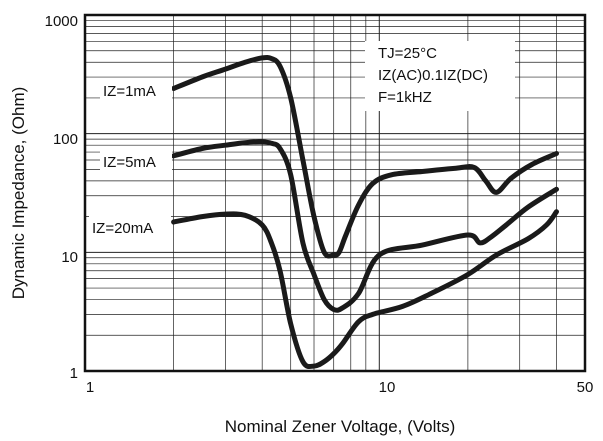  What do you see at coordinates (405, 97) in the screenshot?
I see `condition-frequency: F=1kHZ` at bounding box center [405, 97].